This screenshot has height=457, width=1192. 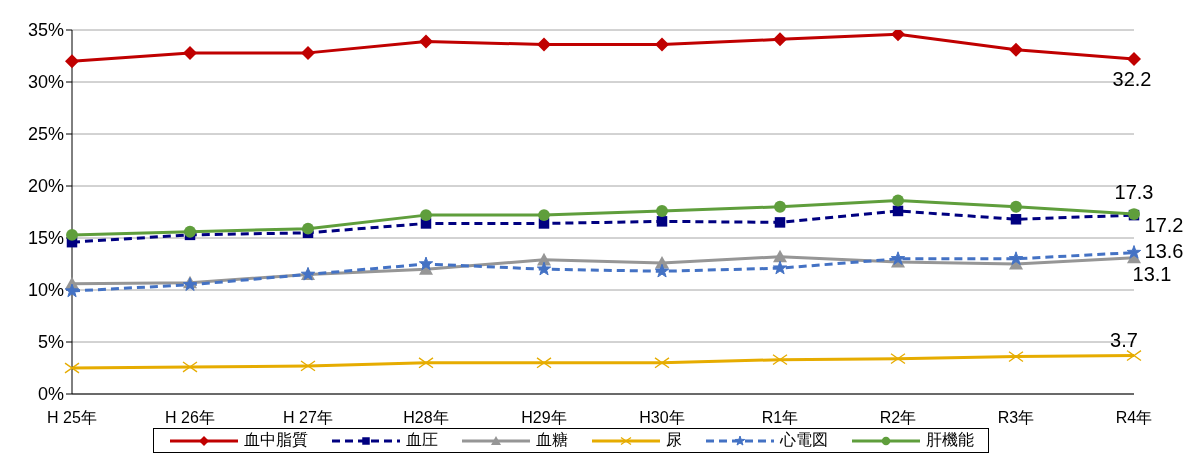 What do you see at coordinates (950, 440) in the screenshot?
I see `legend-label: 肝機能` at bounding box center [950, 440].